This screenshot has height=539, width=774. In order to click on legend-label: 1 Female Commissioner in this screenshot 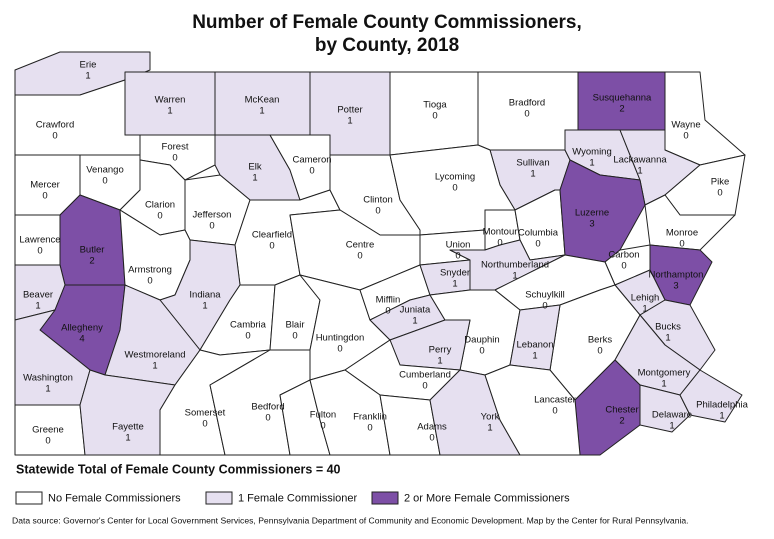, I will do `click(298, 498)`.